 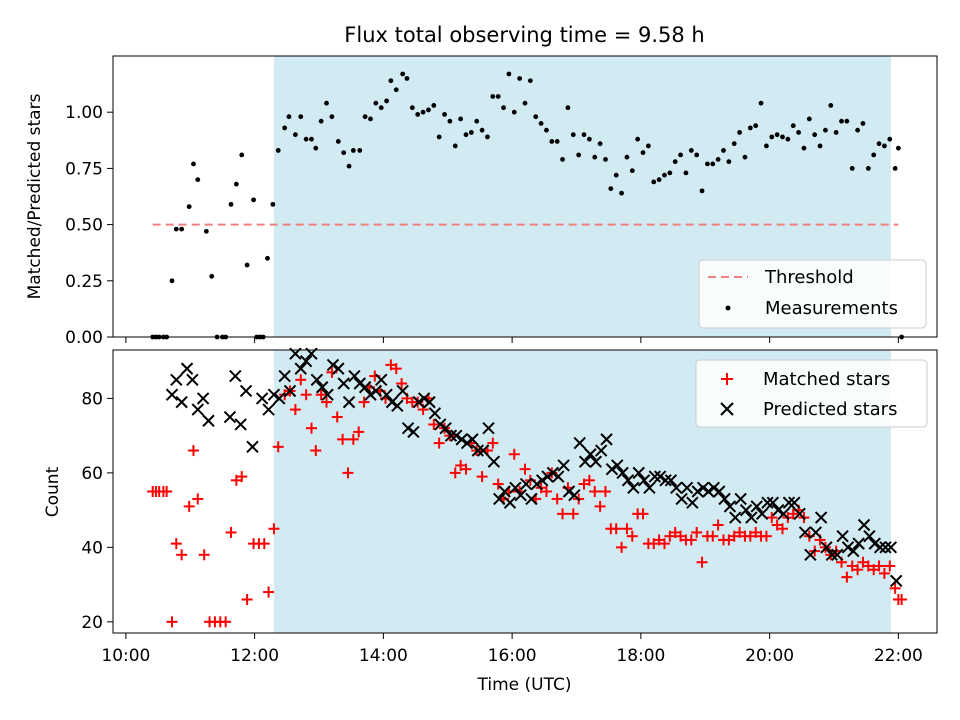 I want to click on legend-matched-label: Matched stars, so click(x=826, y=379).